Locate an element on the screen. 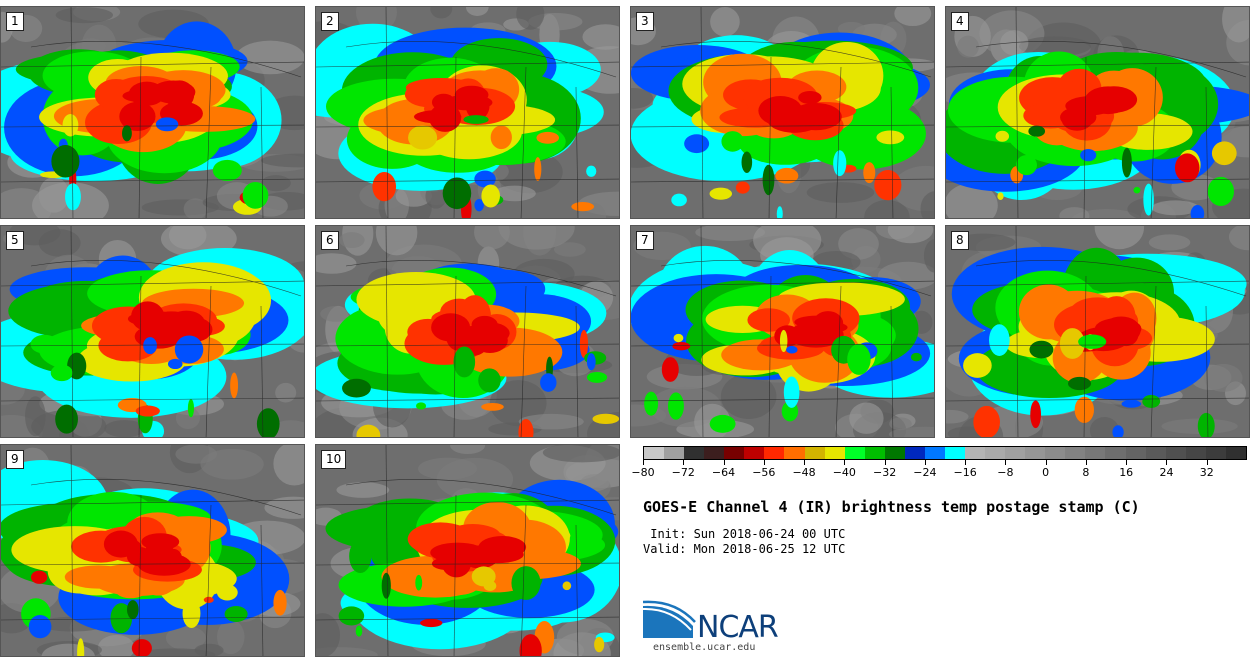 This screenshot has width=1260, height=657. stamp-number-label: 9 is located at coordinates (15, 459).